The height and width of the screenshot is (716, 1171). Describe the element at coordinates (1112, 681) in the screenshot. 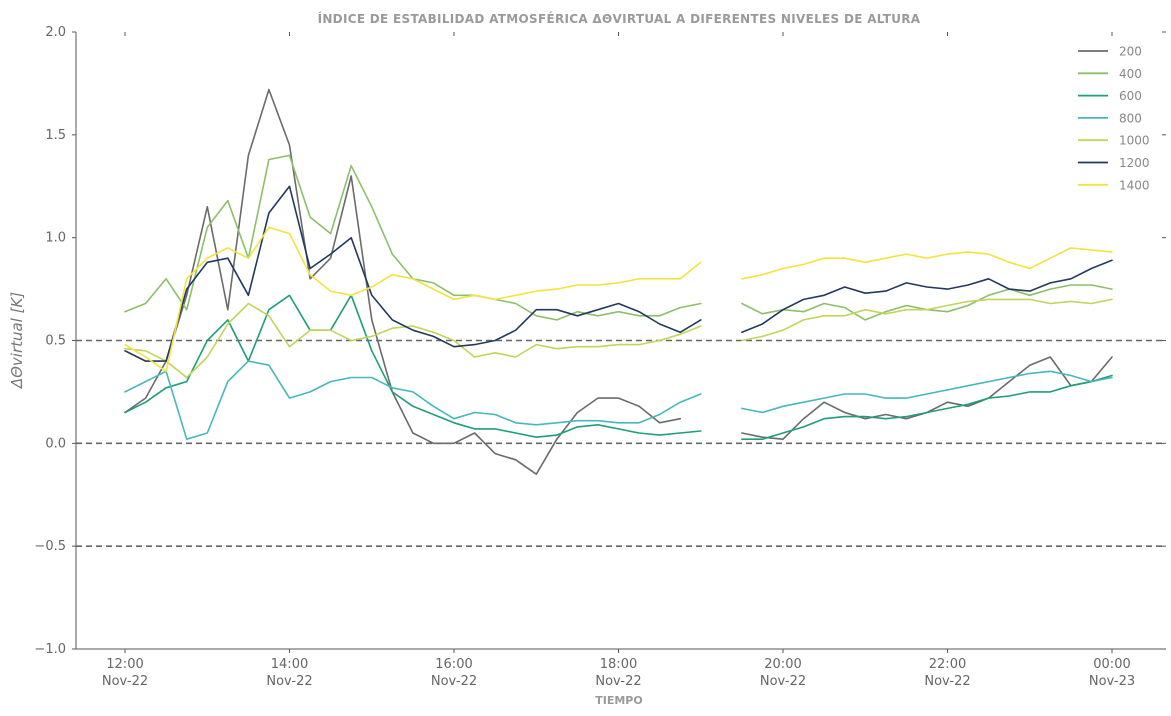

I see `x-tick-label-date: Nov-23` at that location.